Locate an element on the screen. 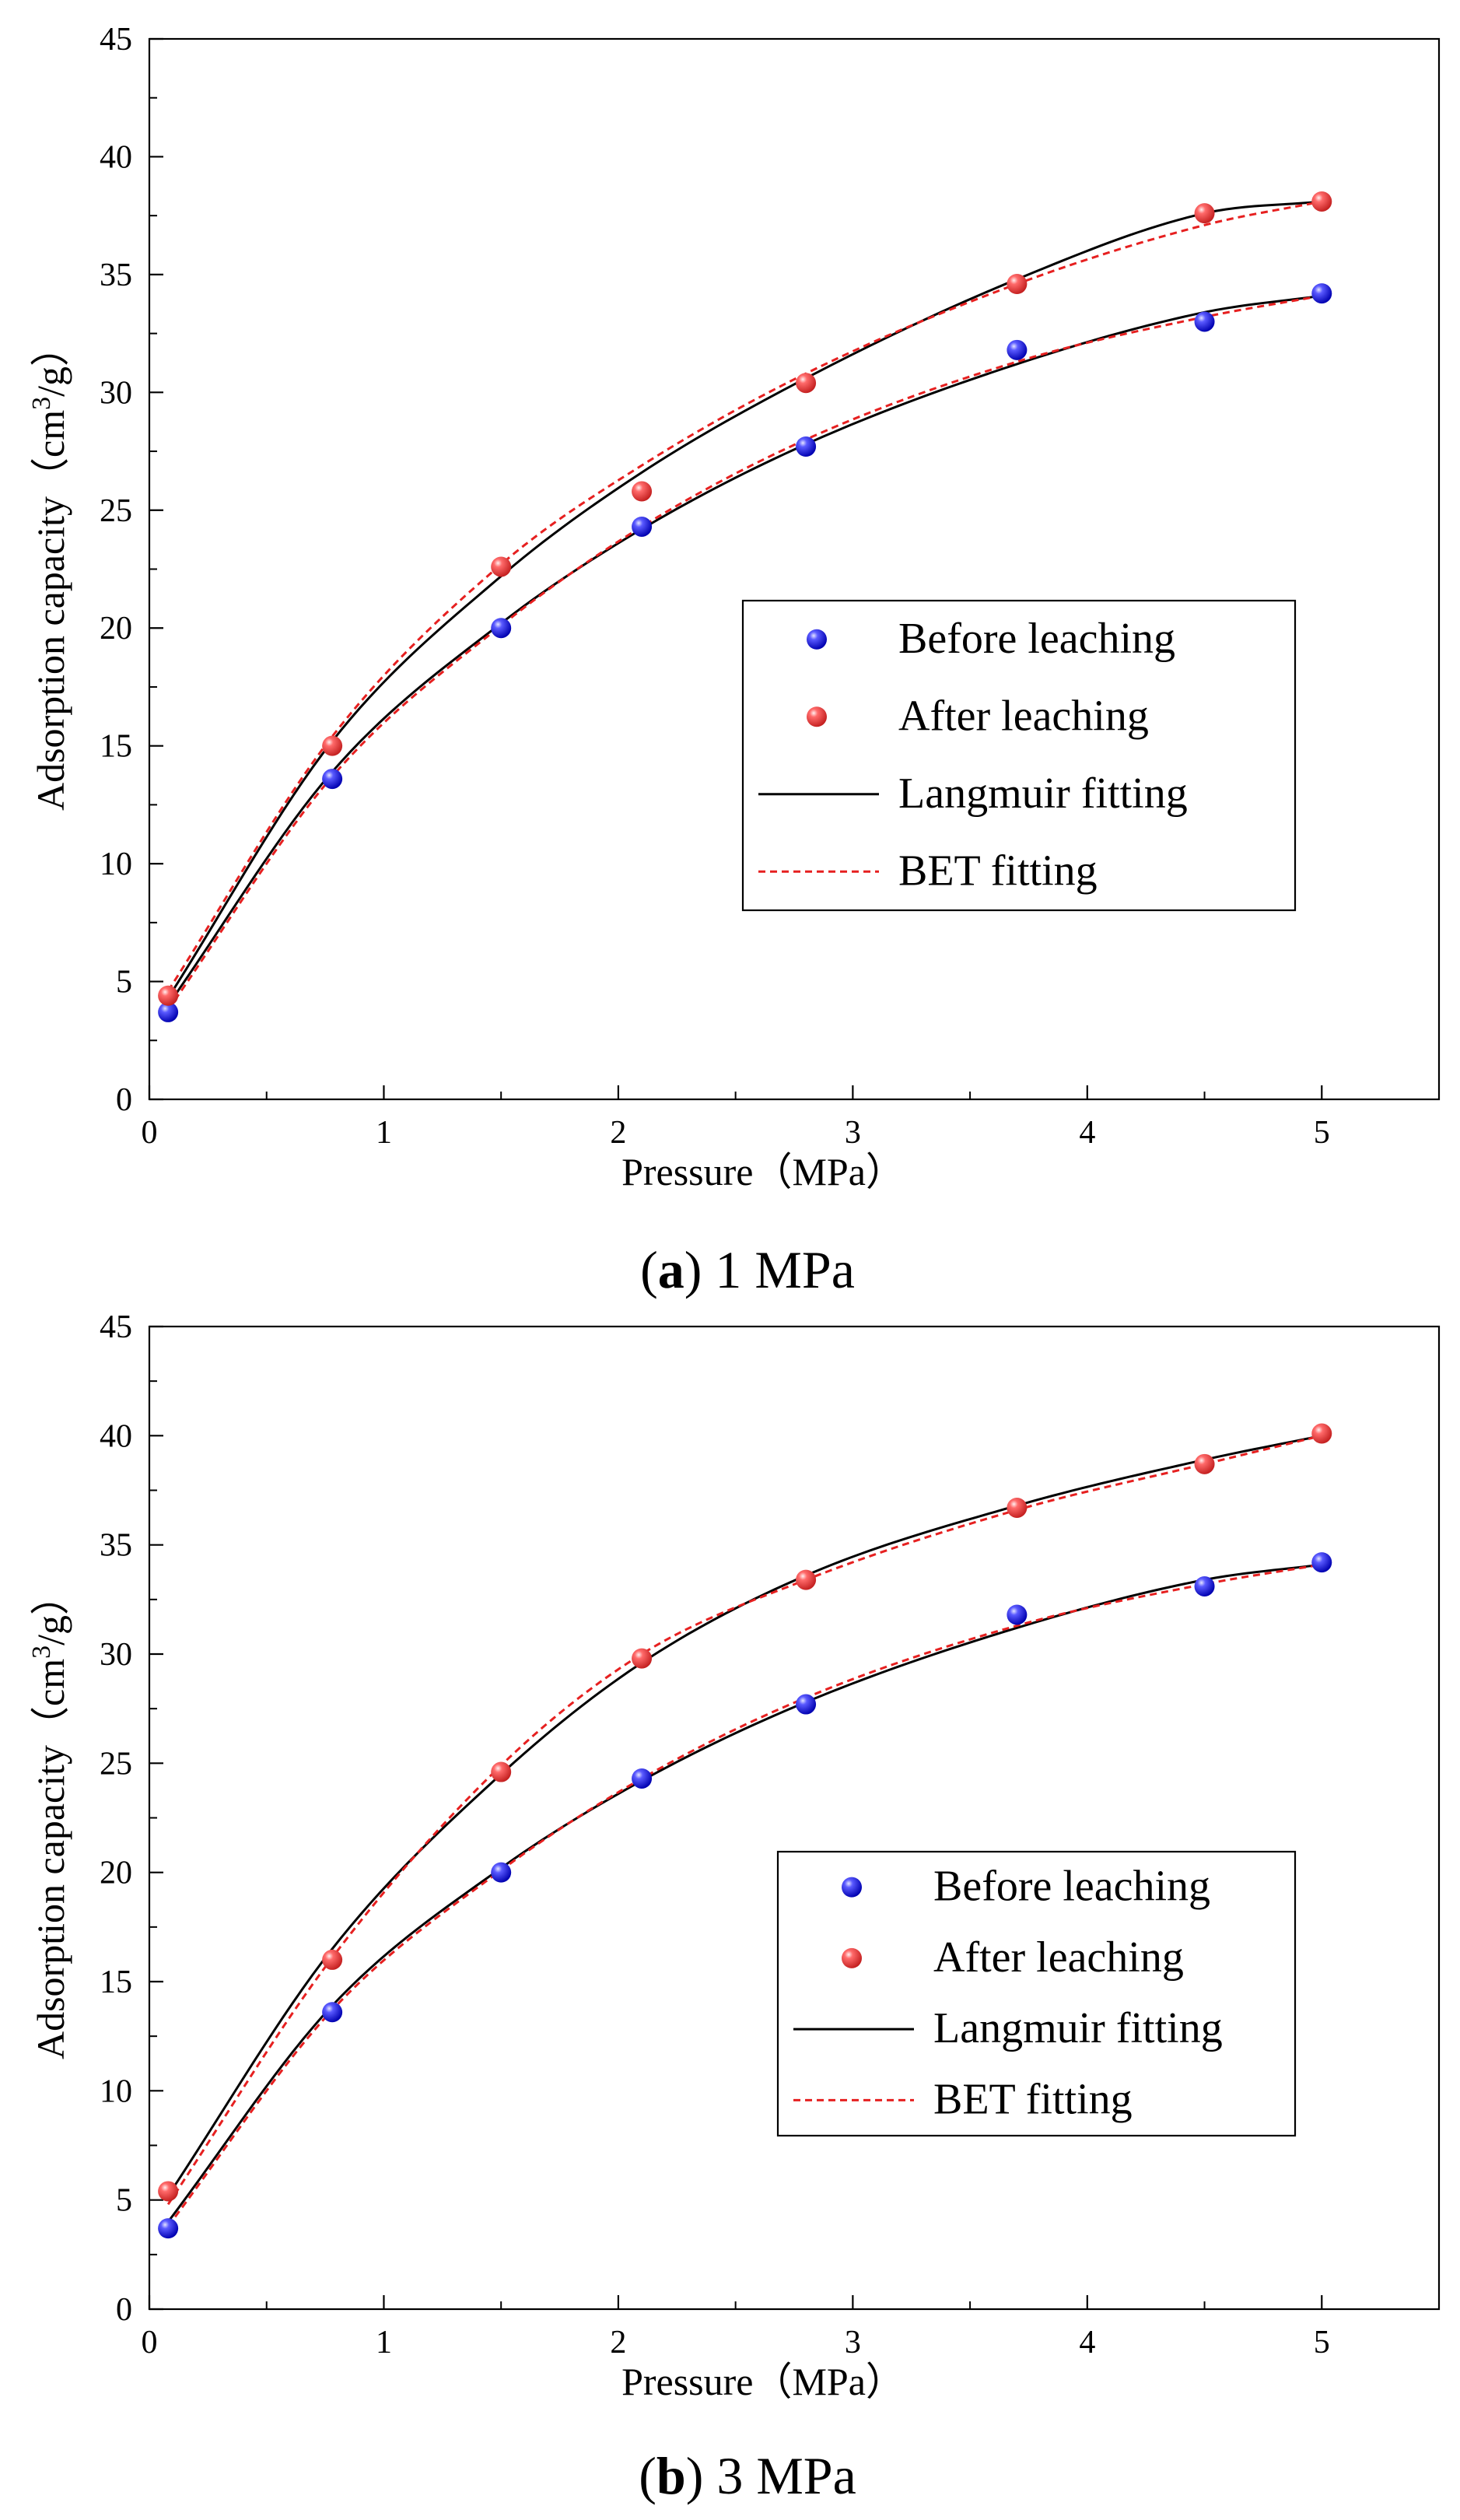 Image resolution: width=1460 pixels, height=2520 pixels. panel-caption: (b) 3 MPa is located at coordinates (748, 2475).